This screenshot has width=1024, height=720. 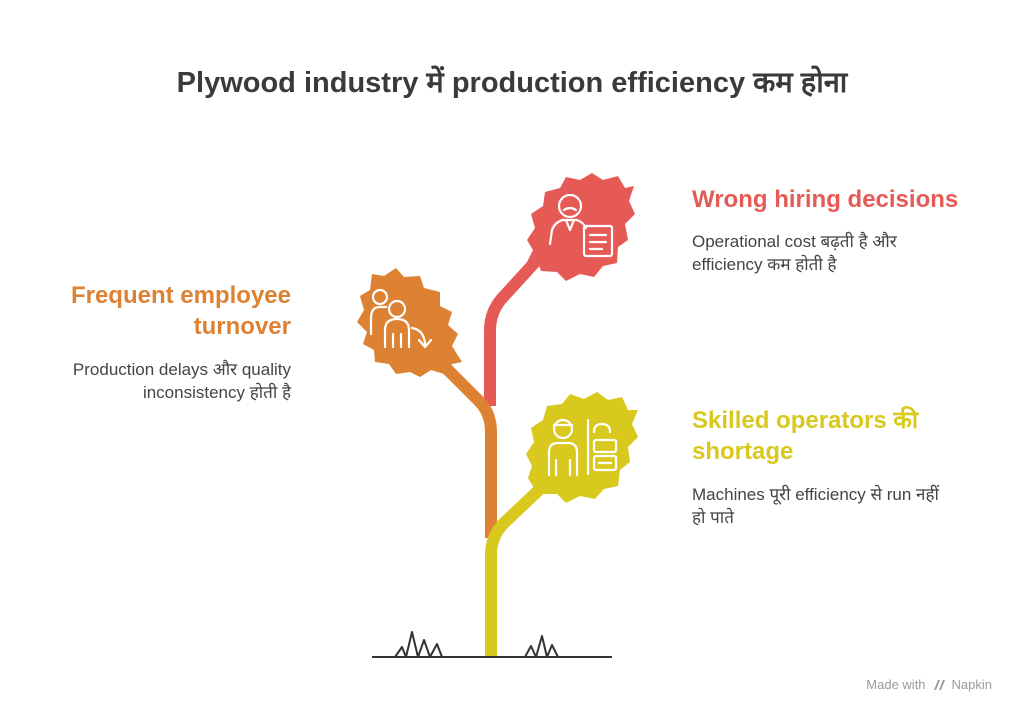 What do you see at coordinates (805, 420) in the screenshot?
I see `skilled-shortage-heading-line-1: Skilled operators की` at bounding box center [805, 420].